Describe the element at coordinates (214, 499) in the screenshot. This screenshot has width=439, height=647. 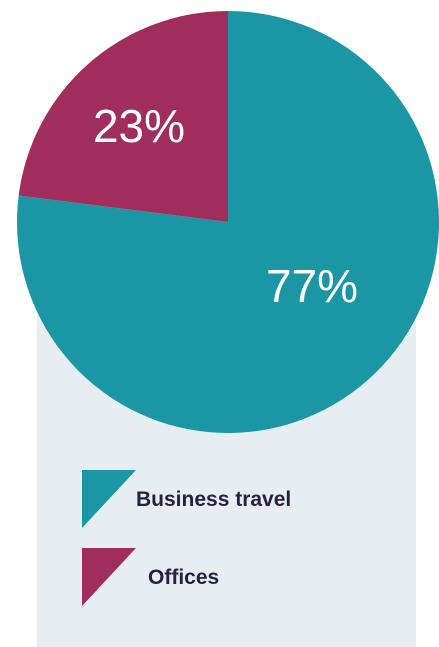
I see `legend-label-business-travel: Business travel` at that location.